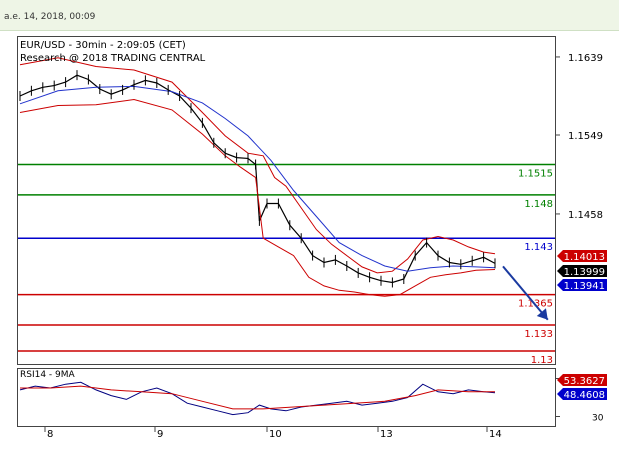 The height and width of the screenshot is (454, 619). I want to click on x-tick-label: 8, so click(50, 434).